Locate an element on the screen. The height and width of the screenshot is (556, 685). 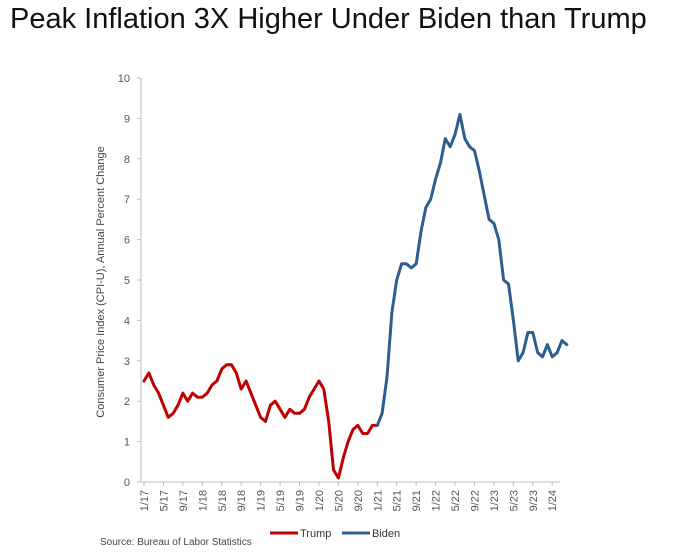
y-tick-labels: 0 1 2 3 4 5 6 7 8 9 10 is located at coordinates (129, 281).